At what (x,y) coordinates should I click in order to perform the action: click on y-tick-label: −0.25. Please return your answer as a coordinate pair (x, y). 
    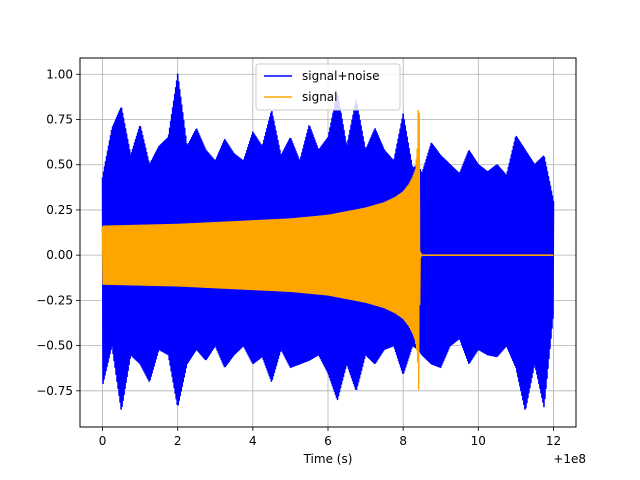
    Looking at the image, I should click on (54, 300).